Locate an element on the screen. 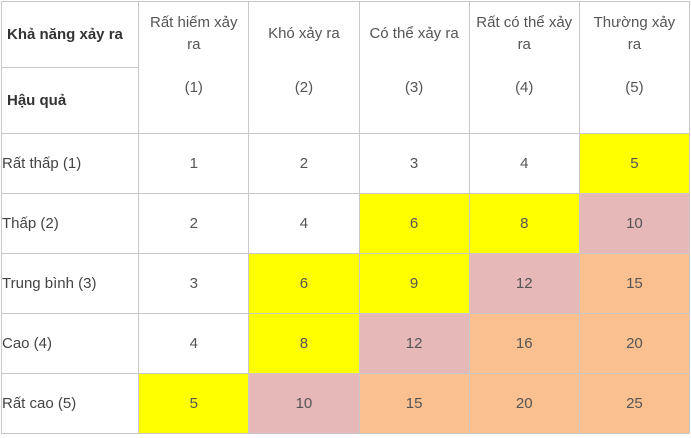 The height and width of the screenshot is (438, 691). table-row-low: Thấp (2) 2 4 6 8 10 is located at coordinates (345, 223).